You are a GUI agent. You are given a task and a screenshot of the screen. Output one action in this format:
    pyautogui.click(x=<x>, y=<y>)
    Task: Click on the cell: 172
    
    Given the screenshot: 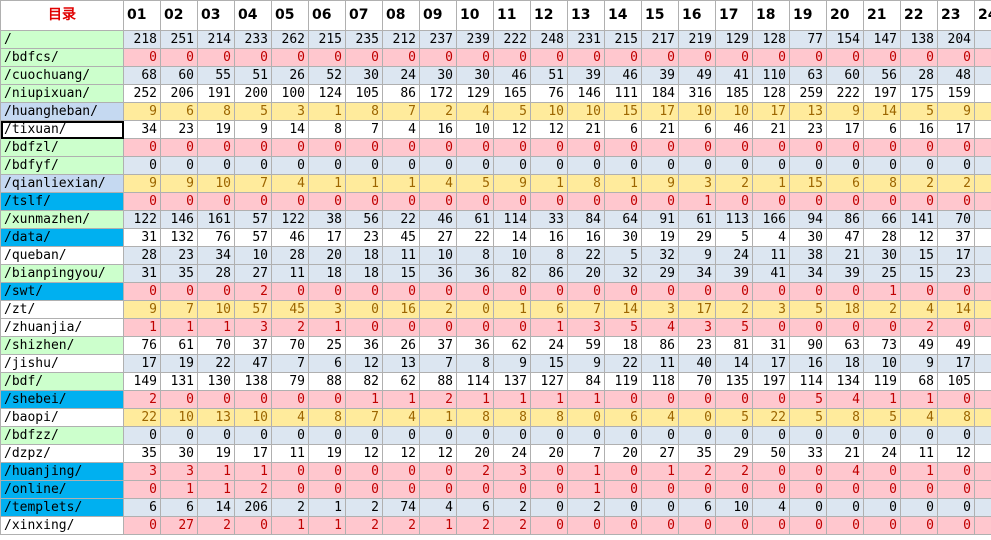 What is the action you would take?
    pyautogui.click(x=438, y=93)
    